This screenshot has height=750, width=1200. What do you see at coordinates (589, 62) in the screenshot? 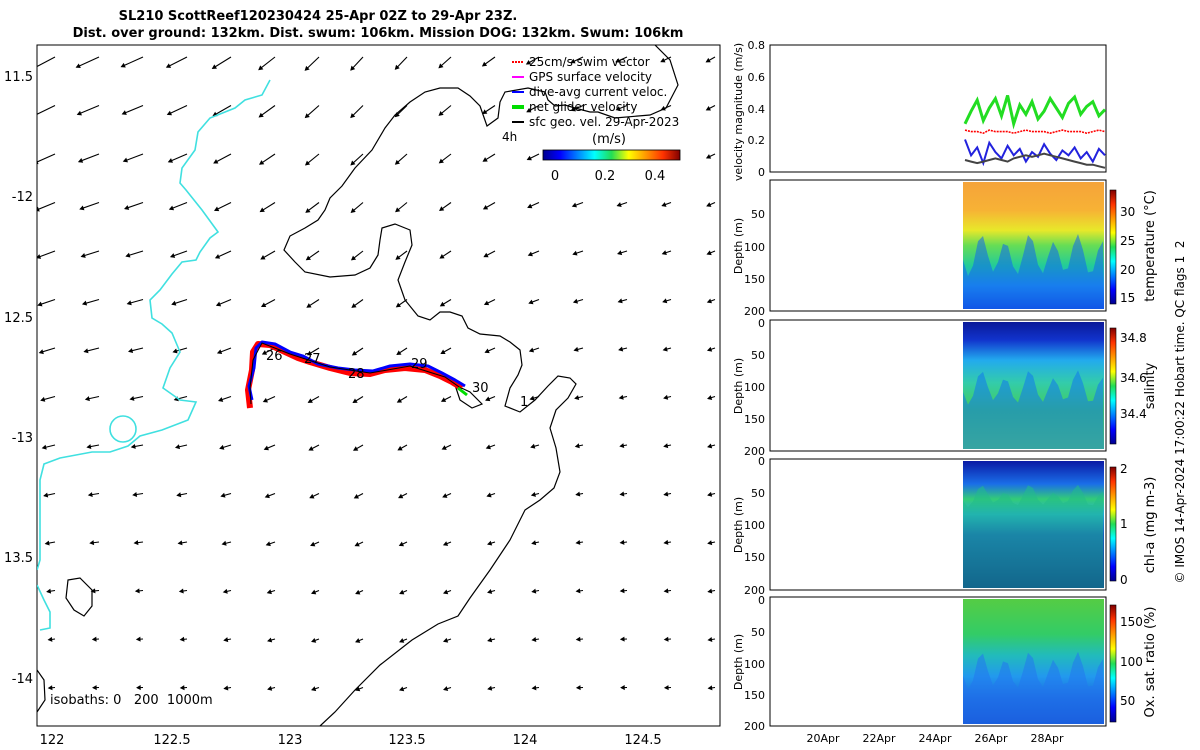
I see `legend-label-swim-vector: 25cm/s swim vector` at bounding box center [589, 62].